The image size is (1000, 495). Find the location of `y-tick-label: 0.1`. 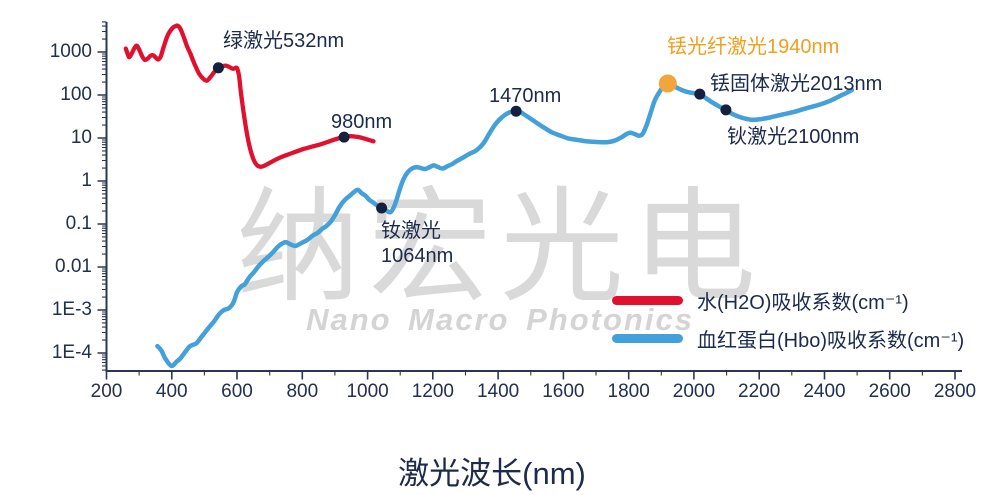

y-tick-label: 0.1 is located at coordinates (78, 223).